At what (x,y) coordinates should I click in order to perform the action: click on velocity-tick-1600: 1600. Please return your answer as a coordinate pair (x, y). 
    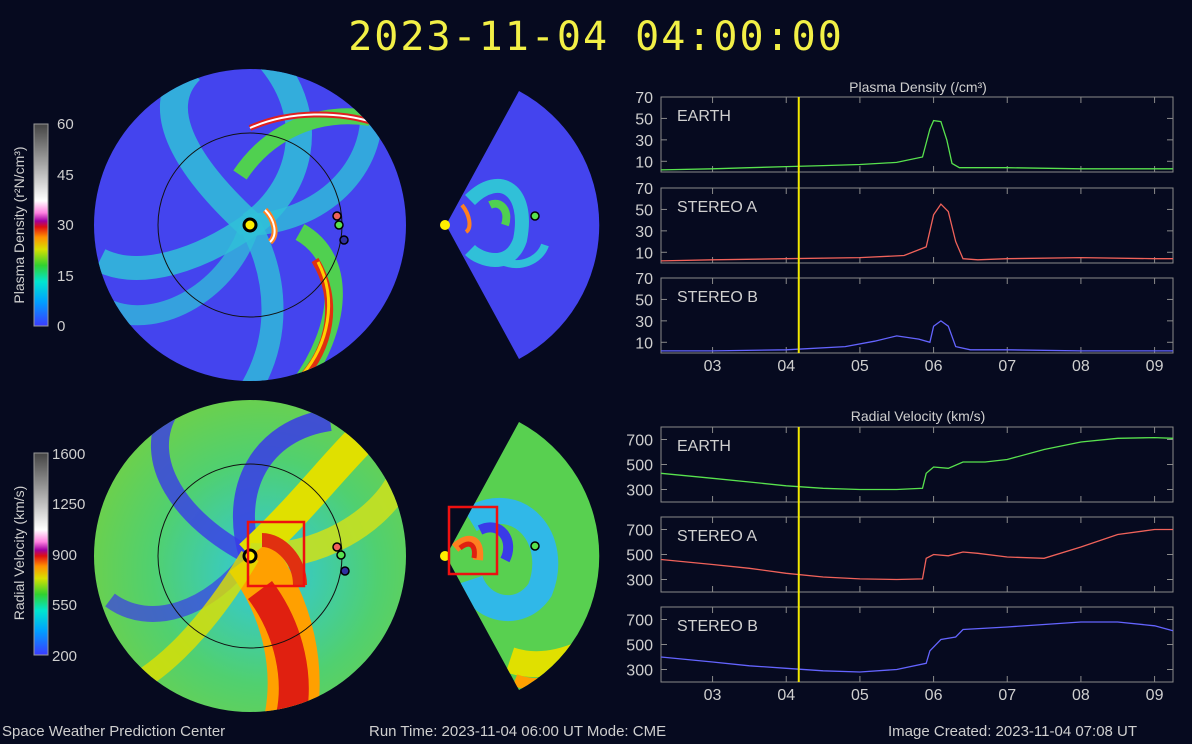
    Looking at the image, I should click on (68, 454).